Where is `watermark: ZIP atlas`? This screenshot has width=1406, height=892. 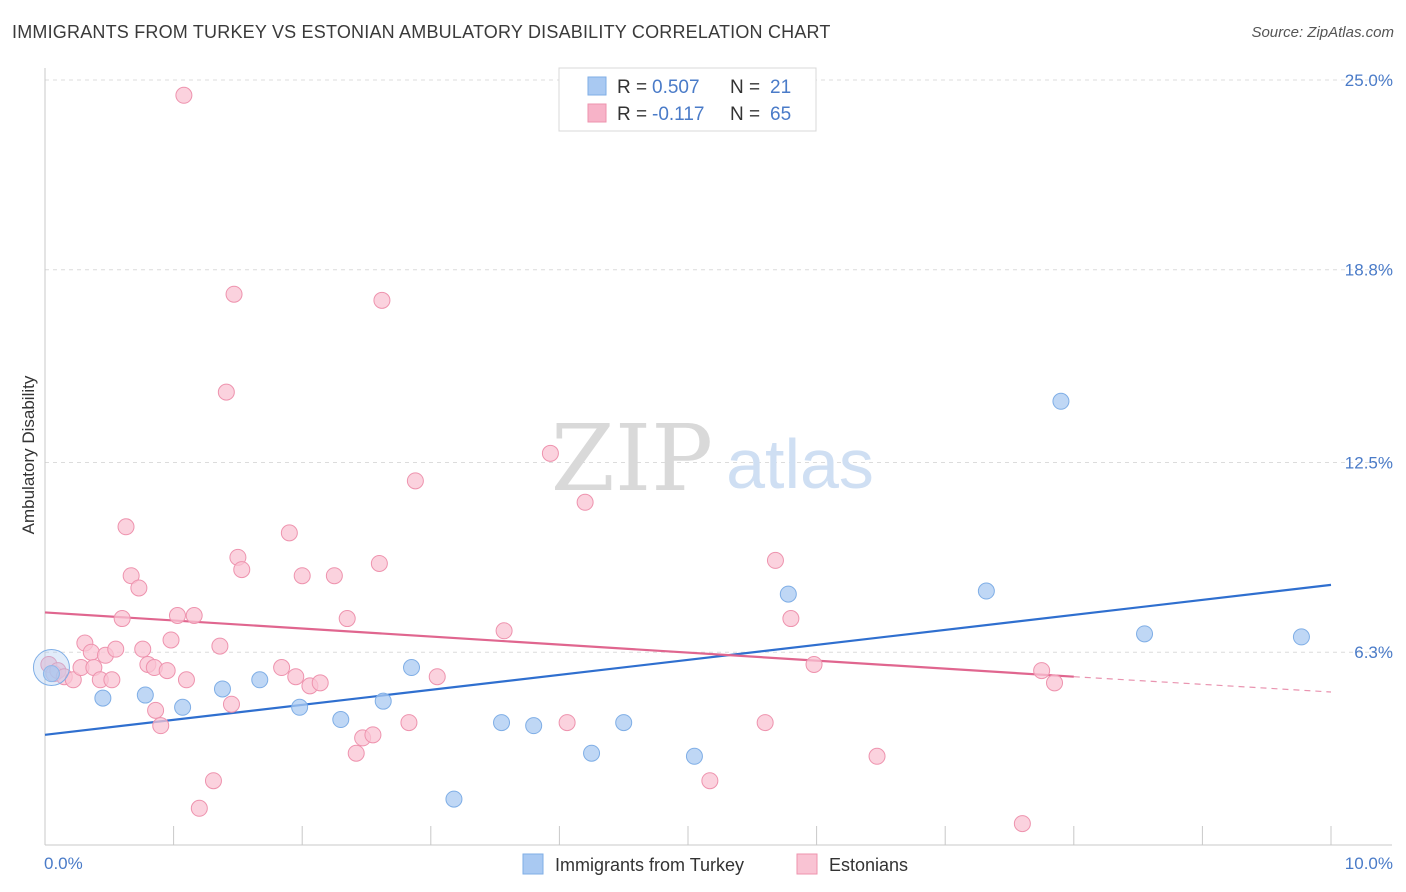 watermark: ZIP atlas is located at coordinates (712, 458).